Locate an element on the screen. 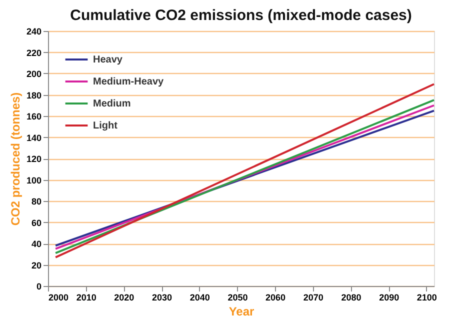 The height and width of the screenshot is (323, 450). y-tick-label: 160 is located at coordinates (34, 117).